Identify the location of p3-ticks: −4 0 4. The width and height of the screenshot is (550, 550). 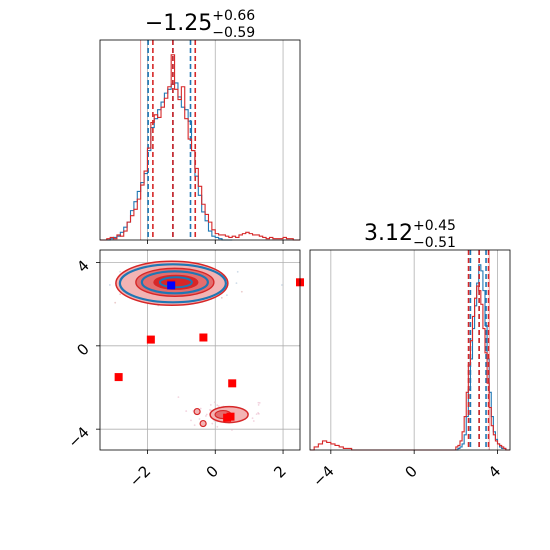
(406, 470).